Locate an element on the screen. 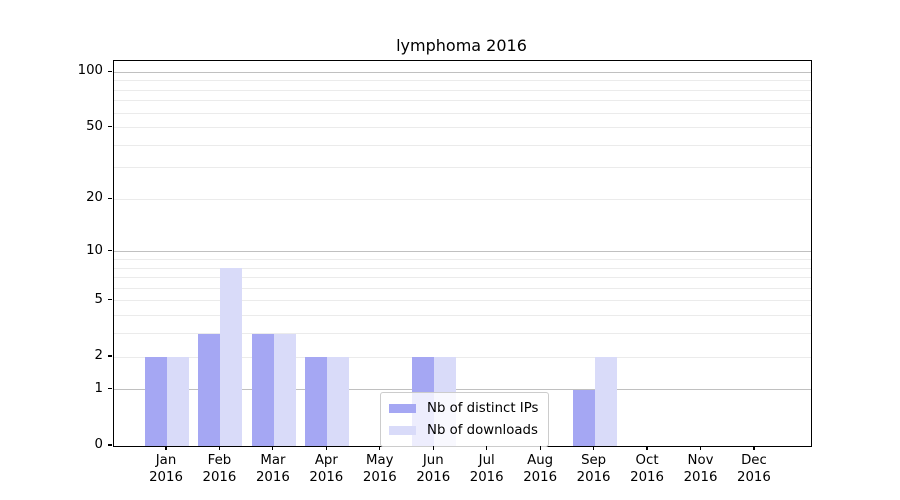  legend-entry-nb-of-downloads: Nb of downloads is located at coordinates (463, 430).